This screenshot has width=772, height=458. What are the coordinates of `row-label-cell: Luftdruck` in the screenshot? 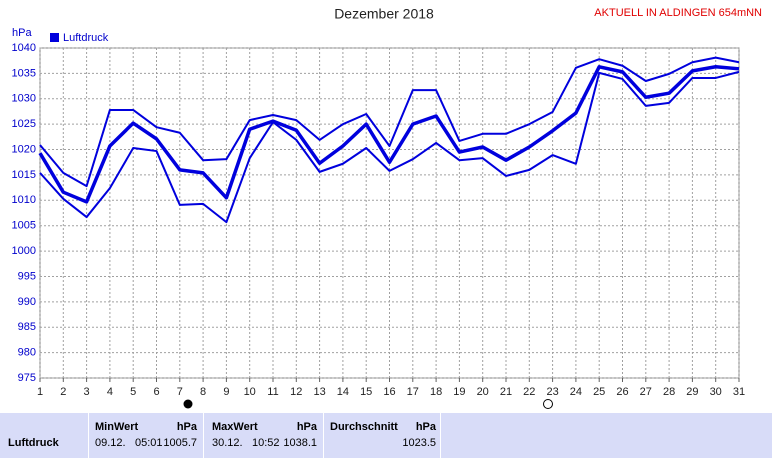 It's located at (44, 435).